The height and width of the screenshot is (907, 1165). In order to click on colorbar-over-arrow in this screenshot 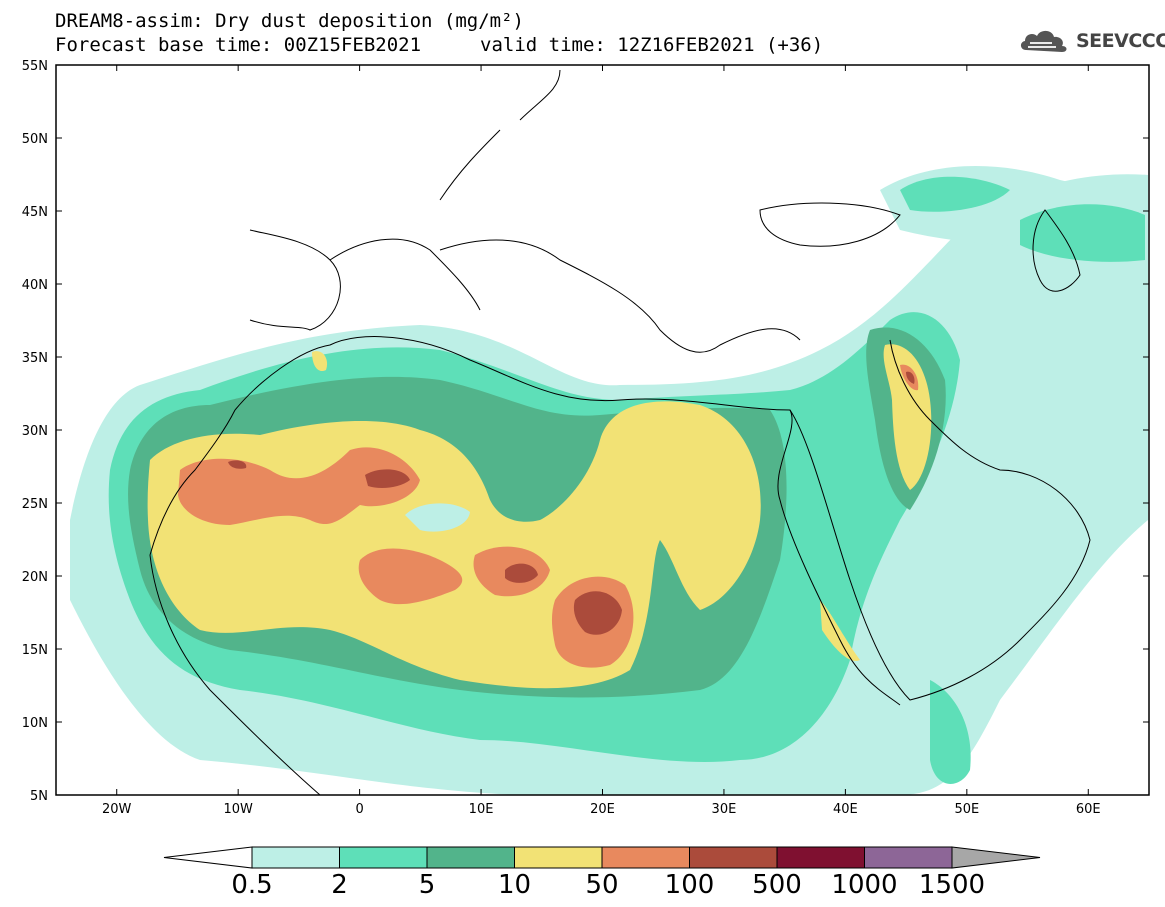, I will do `click(996, 857)`.